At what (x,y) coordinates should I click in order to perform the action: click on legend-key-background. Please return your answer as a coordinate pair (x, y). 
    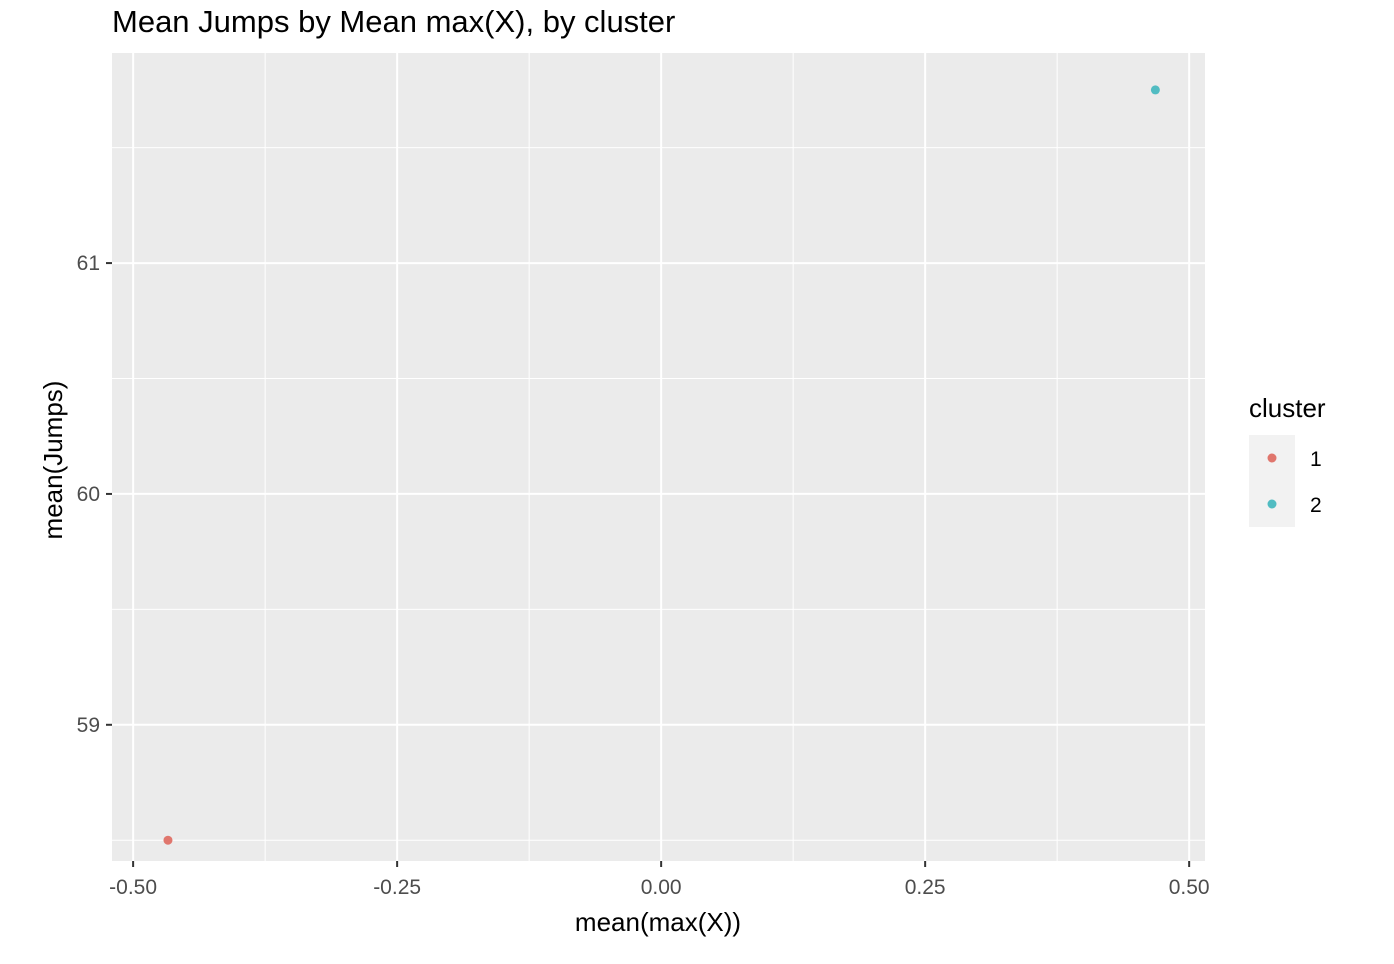
    Looking at the image, I should click on (1272, 481).